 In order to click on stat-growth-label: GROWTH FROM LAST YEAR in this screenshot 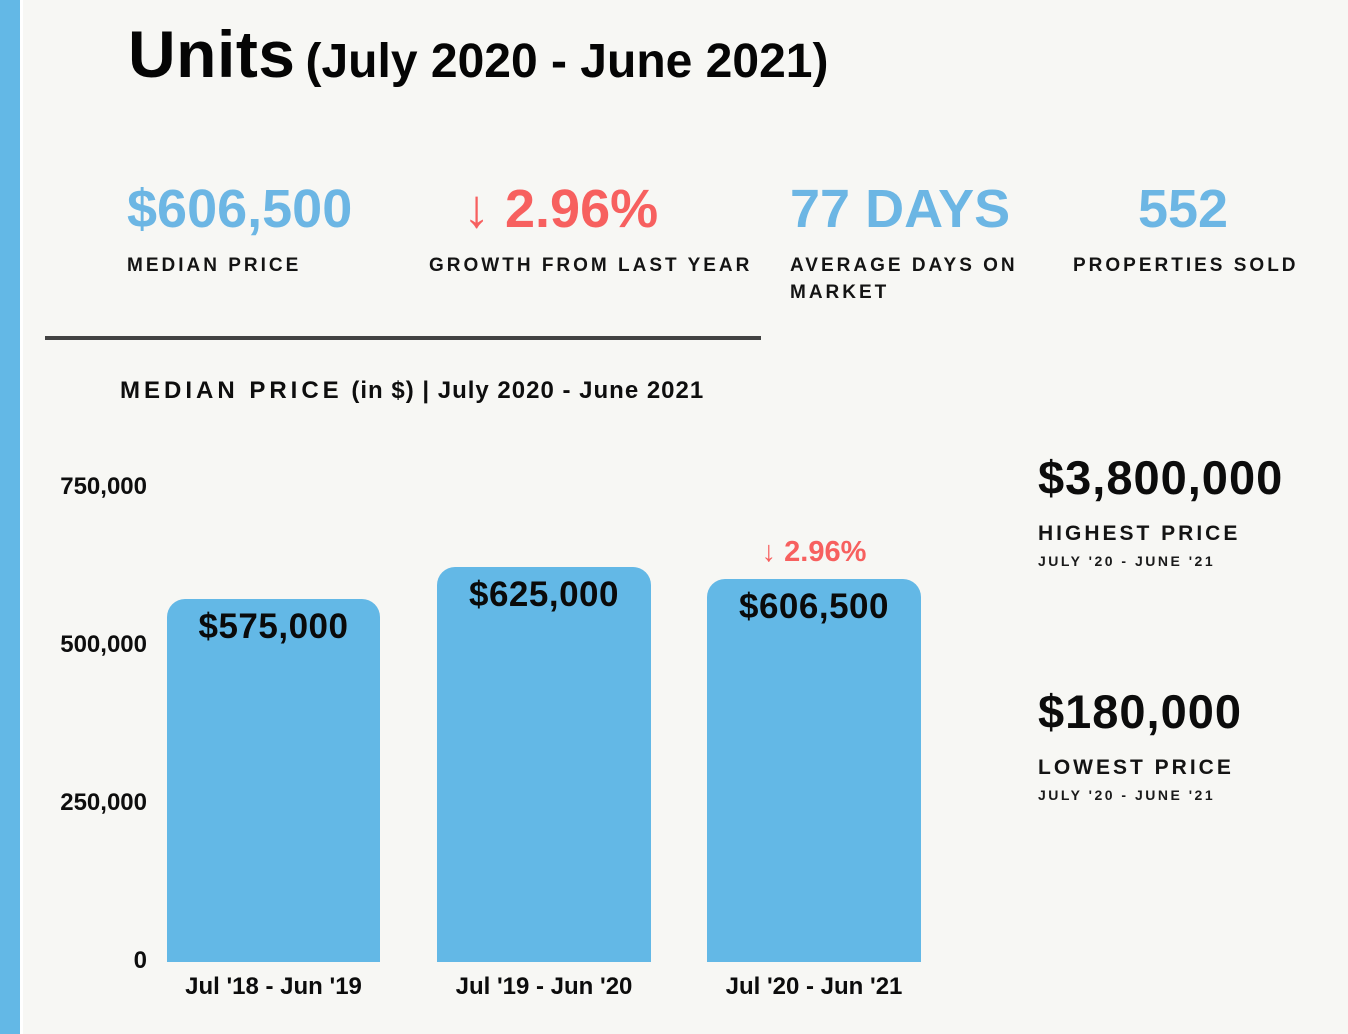, I will do `click(591, 266)`.